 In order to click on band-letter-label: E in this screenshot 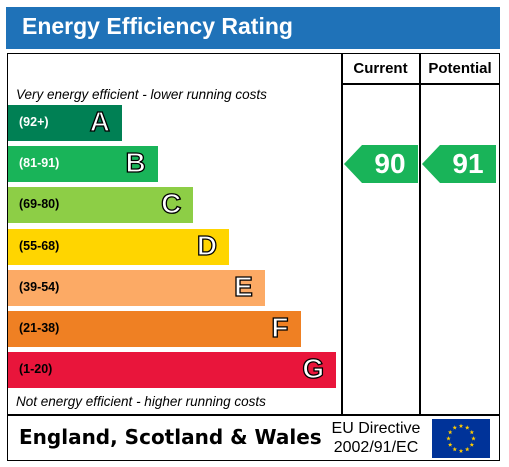, I will do `click(243, 286)`.